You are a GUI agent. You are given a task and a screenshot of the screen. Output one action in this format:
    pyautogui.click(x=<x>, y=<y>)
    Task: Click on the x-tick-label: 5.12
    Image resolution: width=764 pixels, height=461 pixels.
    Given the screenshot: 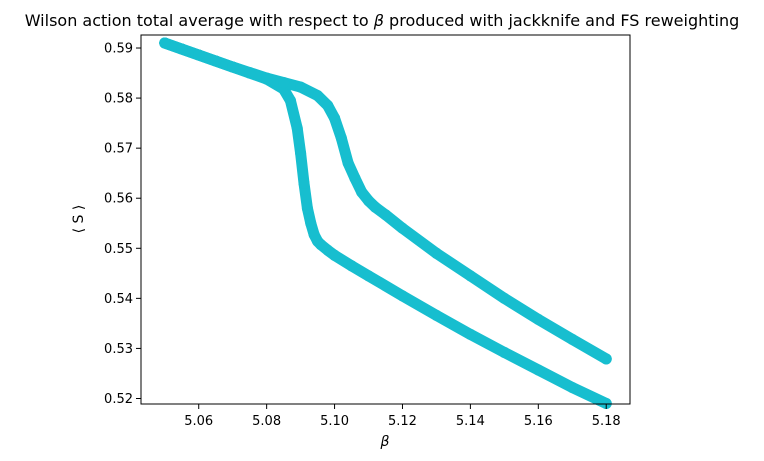 What is the action you would take?
    pyautogui.click(x=402, y=421)
    